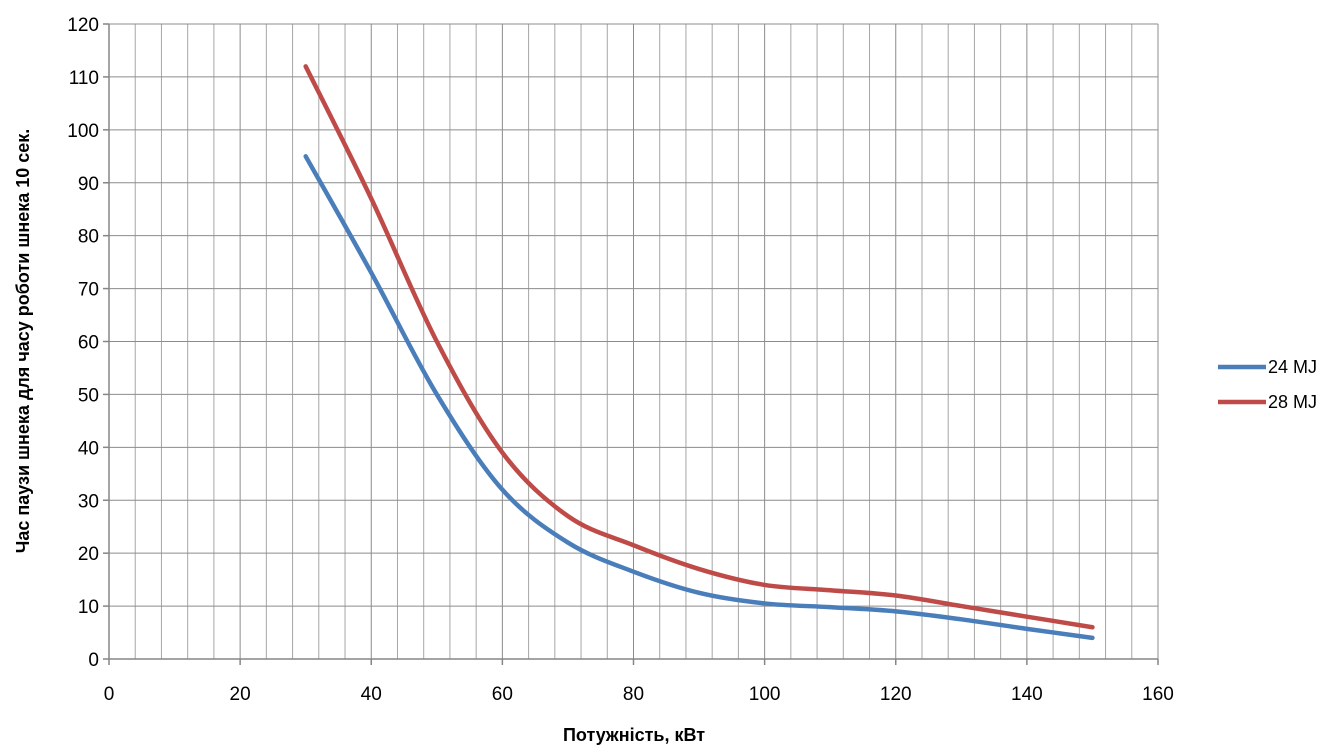 The width and height of the screenshot is (1343, 748). Describe the element at coordinates (88, 554) in the screenshot. I see `y-tick-label: 20` at that location.